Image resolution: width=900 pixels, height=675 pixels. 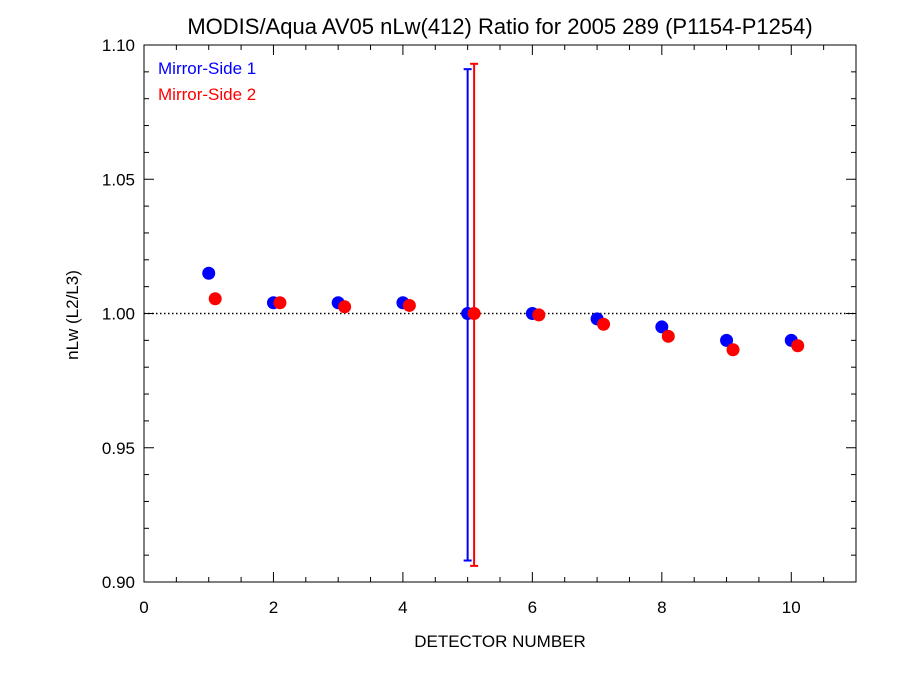 I want to click on y-axis-title: nLw (L2/L3), so click(x=72, y=315).